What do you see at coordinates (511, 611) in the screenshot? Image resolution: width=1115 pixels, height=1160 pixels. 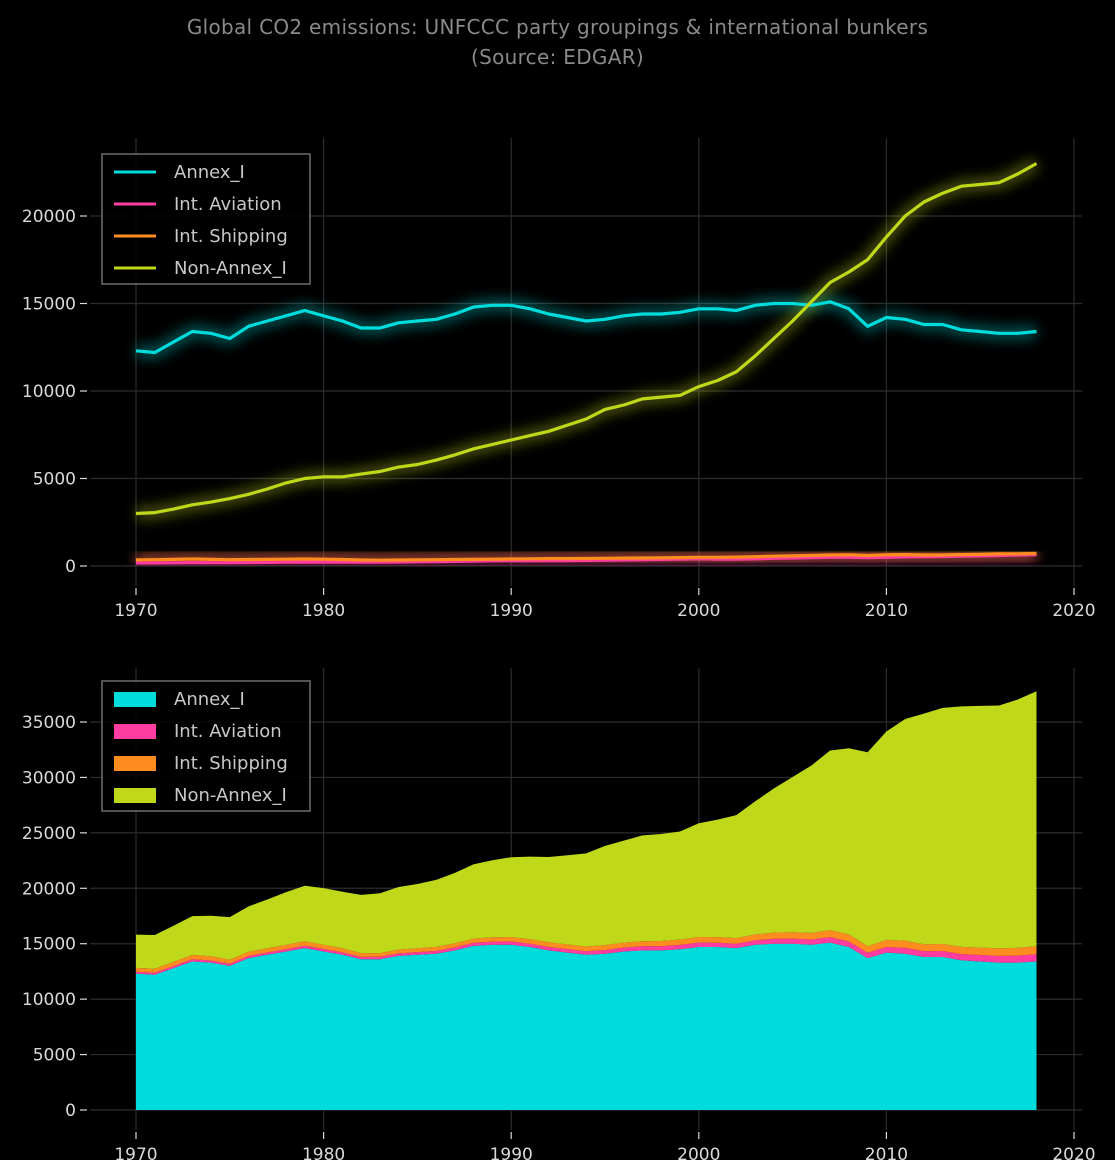 I see `line-chart-xtick-label: 1990` at bounding box center [511, 611].